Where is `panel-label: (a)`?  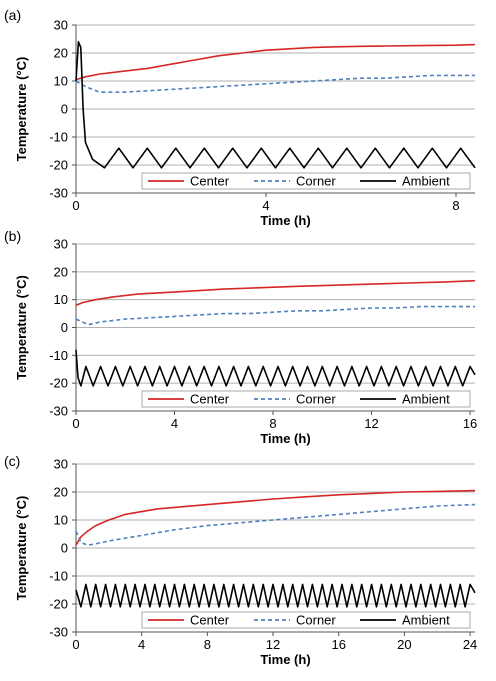
panel-label: (a) is located at coordinates (12, 15).